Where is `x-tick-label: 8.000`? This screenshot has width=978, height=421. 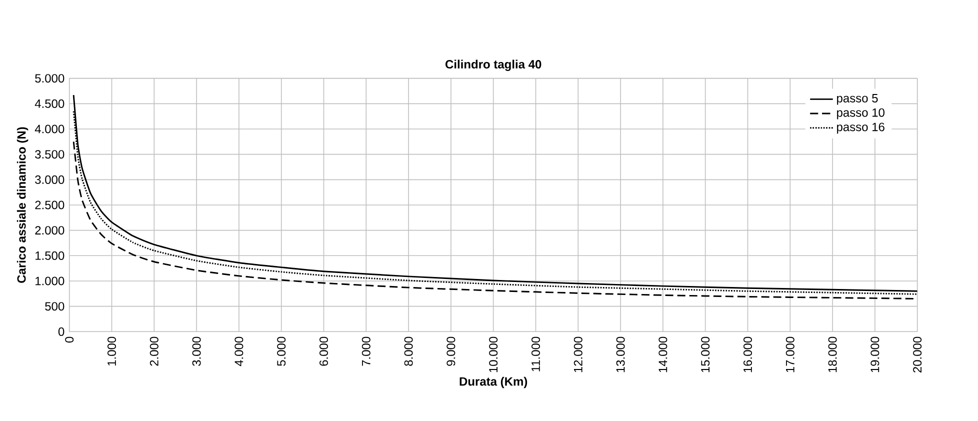 x-tick-label: 8.000 is located at coordinates (408, 351).